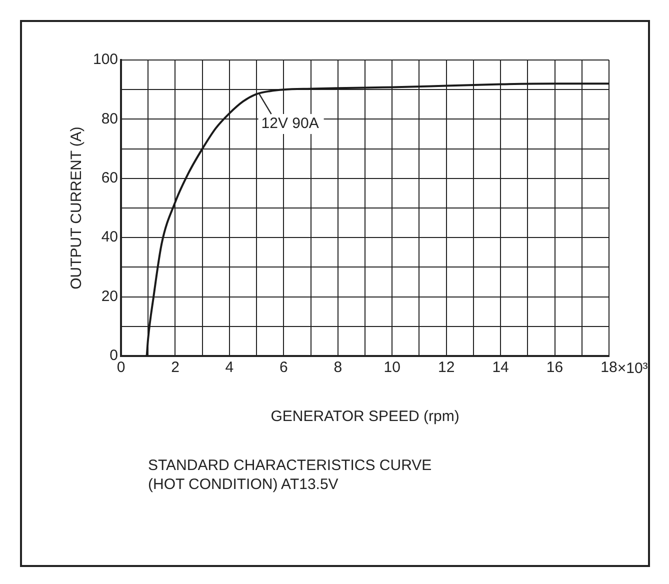 The height and width of the screenshot is (584, 669). I want to click on y-tick-label: 20, so click(109, 296).